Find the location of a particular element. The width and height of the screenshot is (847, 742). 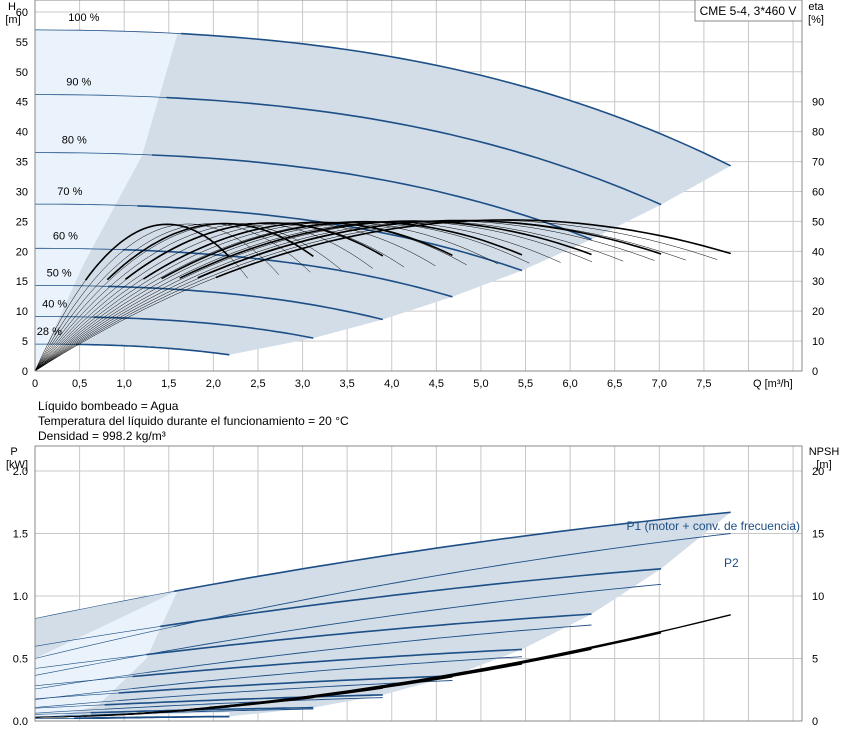

npsh-tick-label: 0 is located at coordinates (815, 722).